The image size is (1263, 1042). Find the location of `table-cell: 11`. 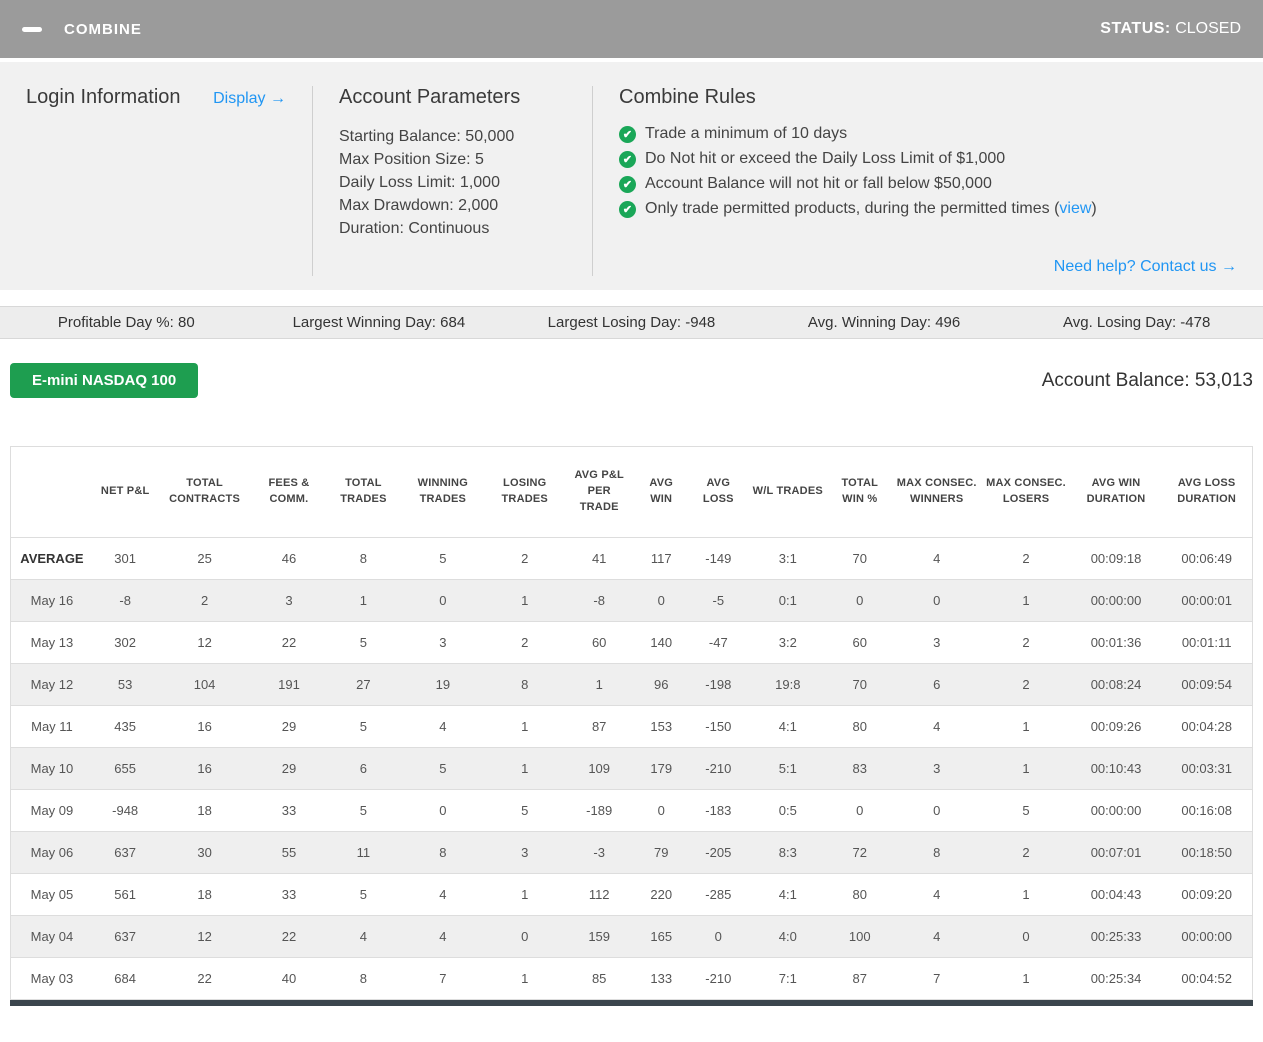

table-cell: 11 is located at coordinates (363, 852).